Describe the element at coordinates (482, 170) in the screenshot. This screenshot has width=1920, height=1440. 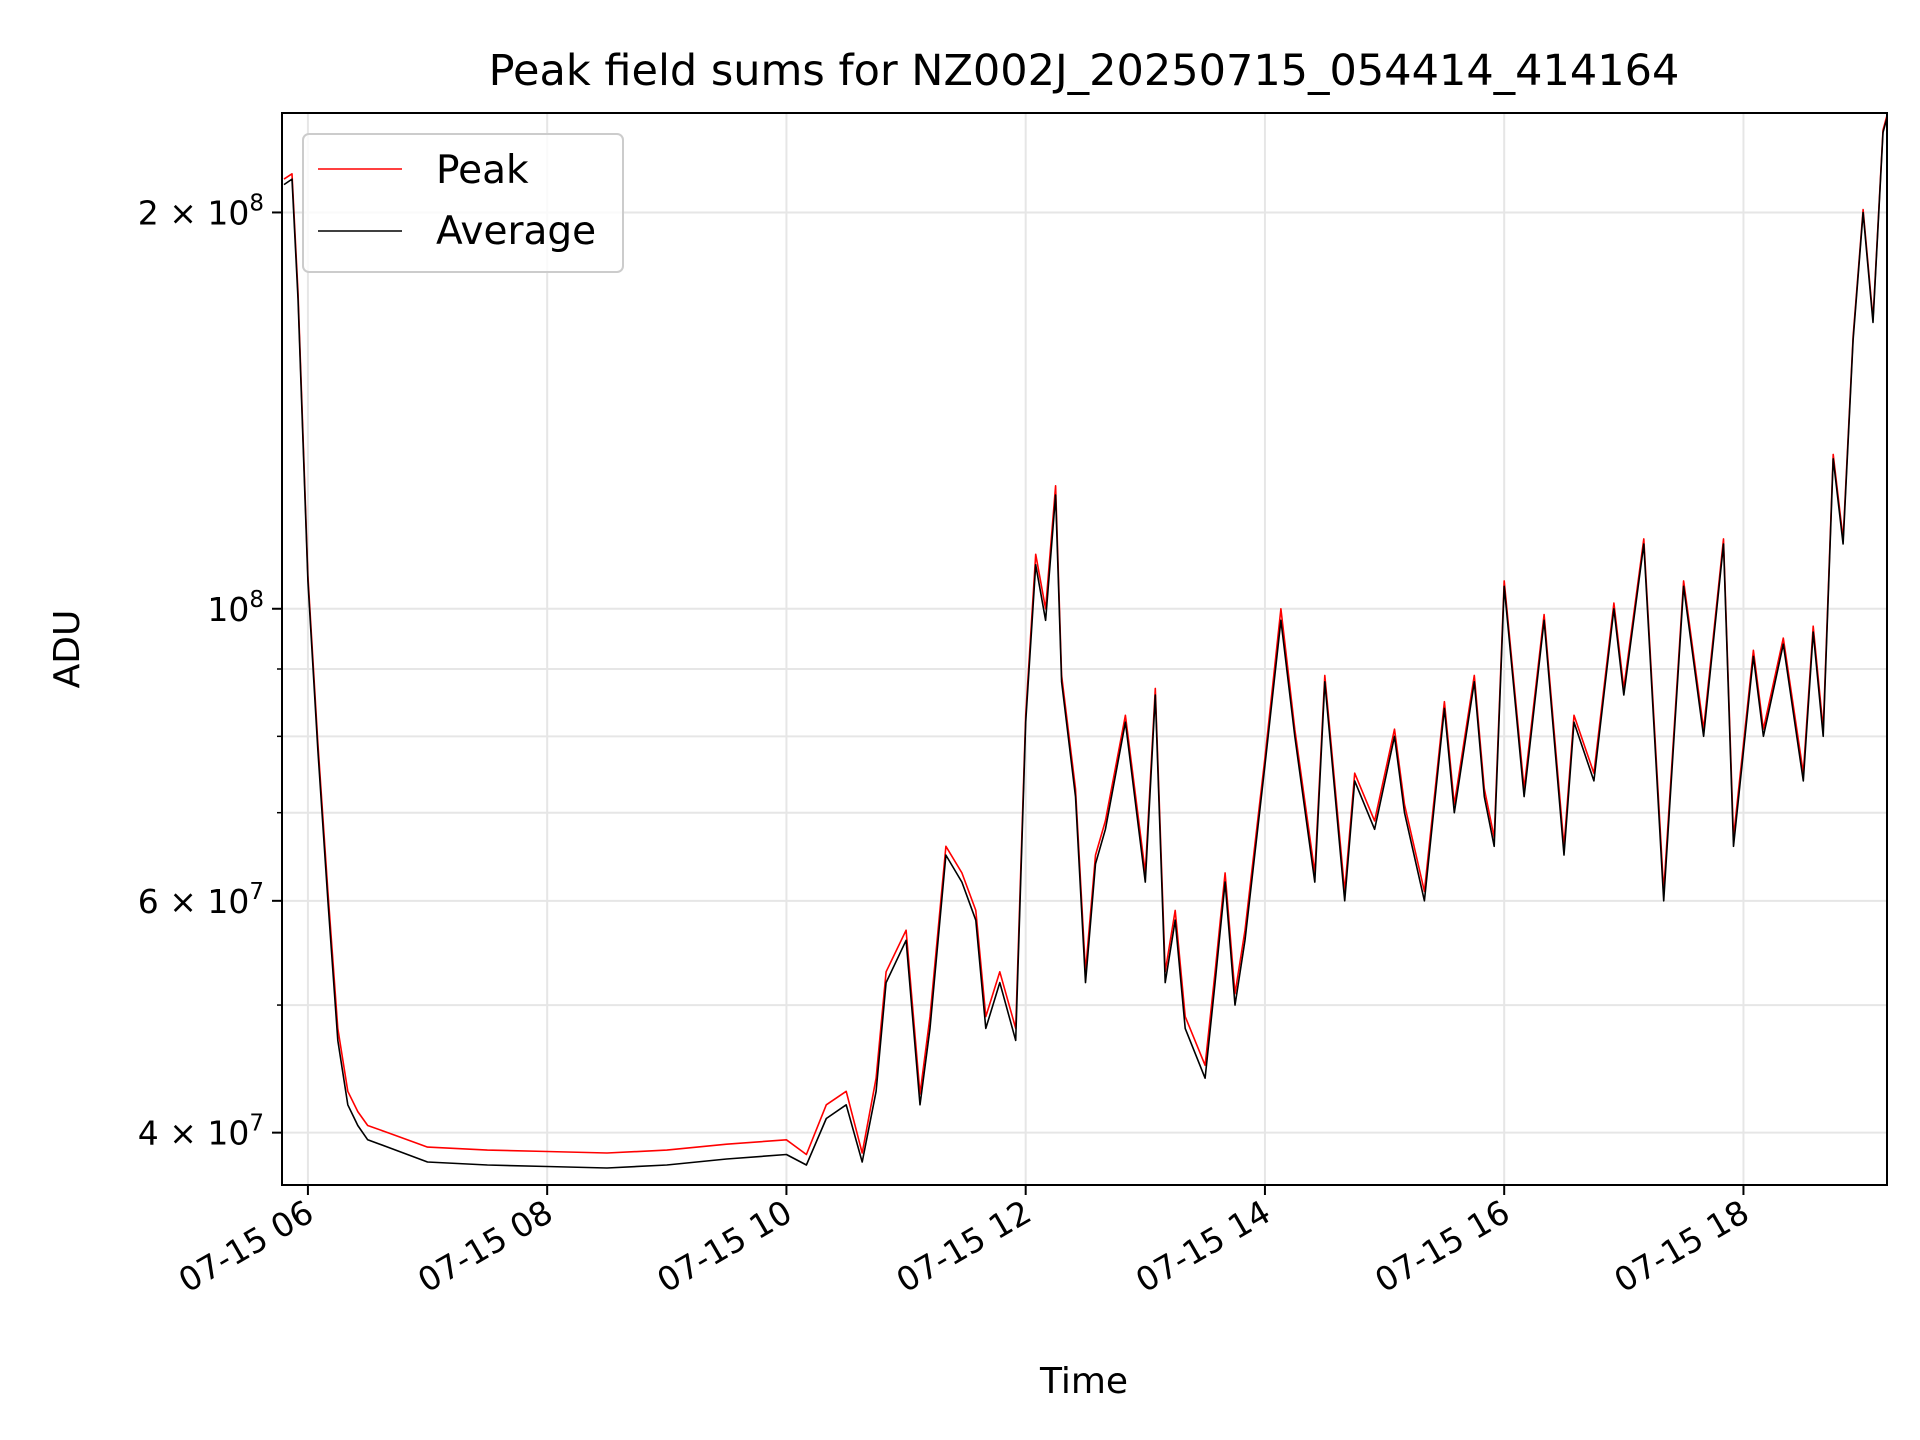
I see `legend-label-peak: Peak` at that location.